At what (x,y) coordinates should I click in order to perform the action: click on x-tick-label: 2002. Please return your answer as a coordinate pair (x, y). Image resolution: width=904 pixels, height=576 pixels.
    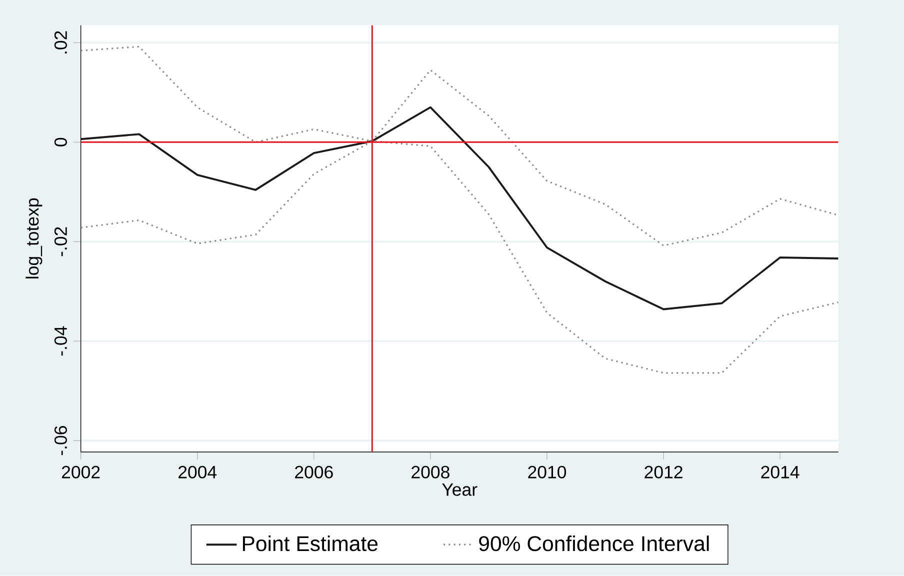
    Looking at the image, I should click on (81, 472).